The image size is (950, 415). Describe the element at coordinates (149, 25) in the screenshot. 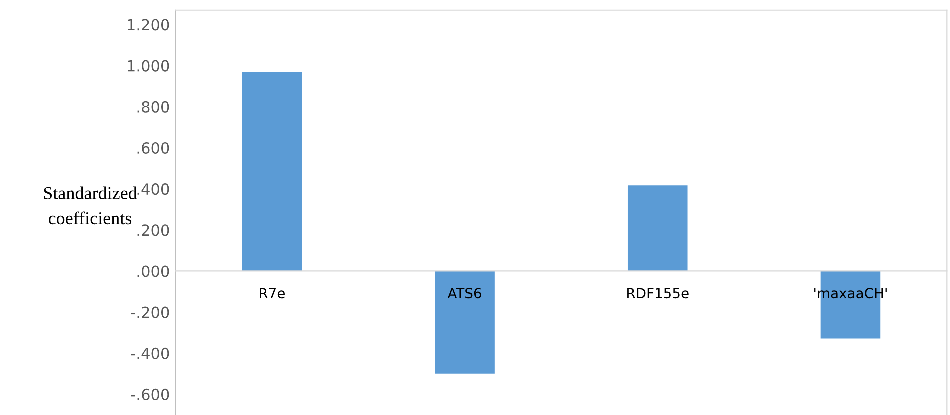

I see `y-tick-label: 1.200` at that location.